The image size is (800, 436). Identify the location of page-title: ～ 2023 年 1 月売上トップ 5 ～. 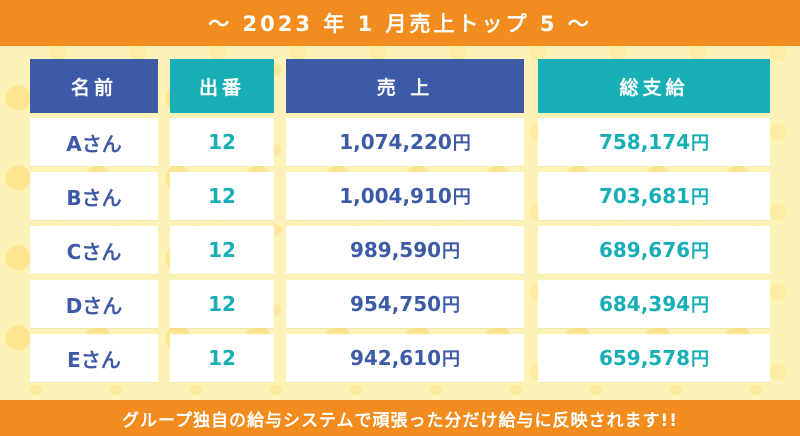
(400, 24).